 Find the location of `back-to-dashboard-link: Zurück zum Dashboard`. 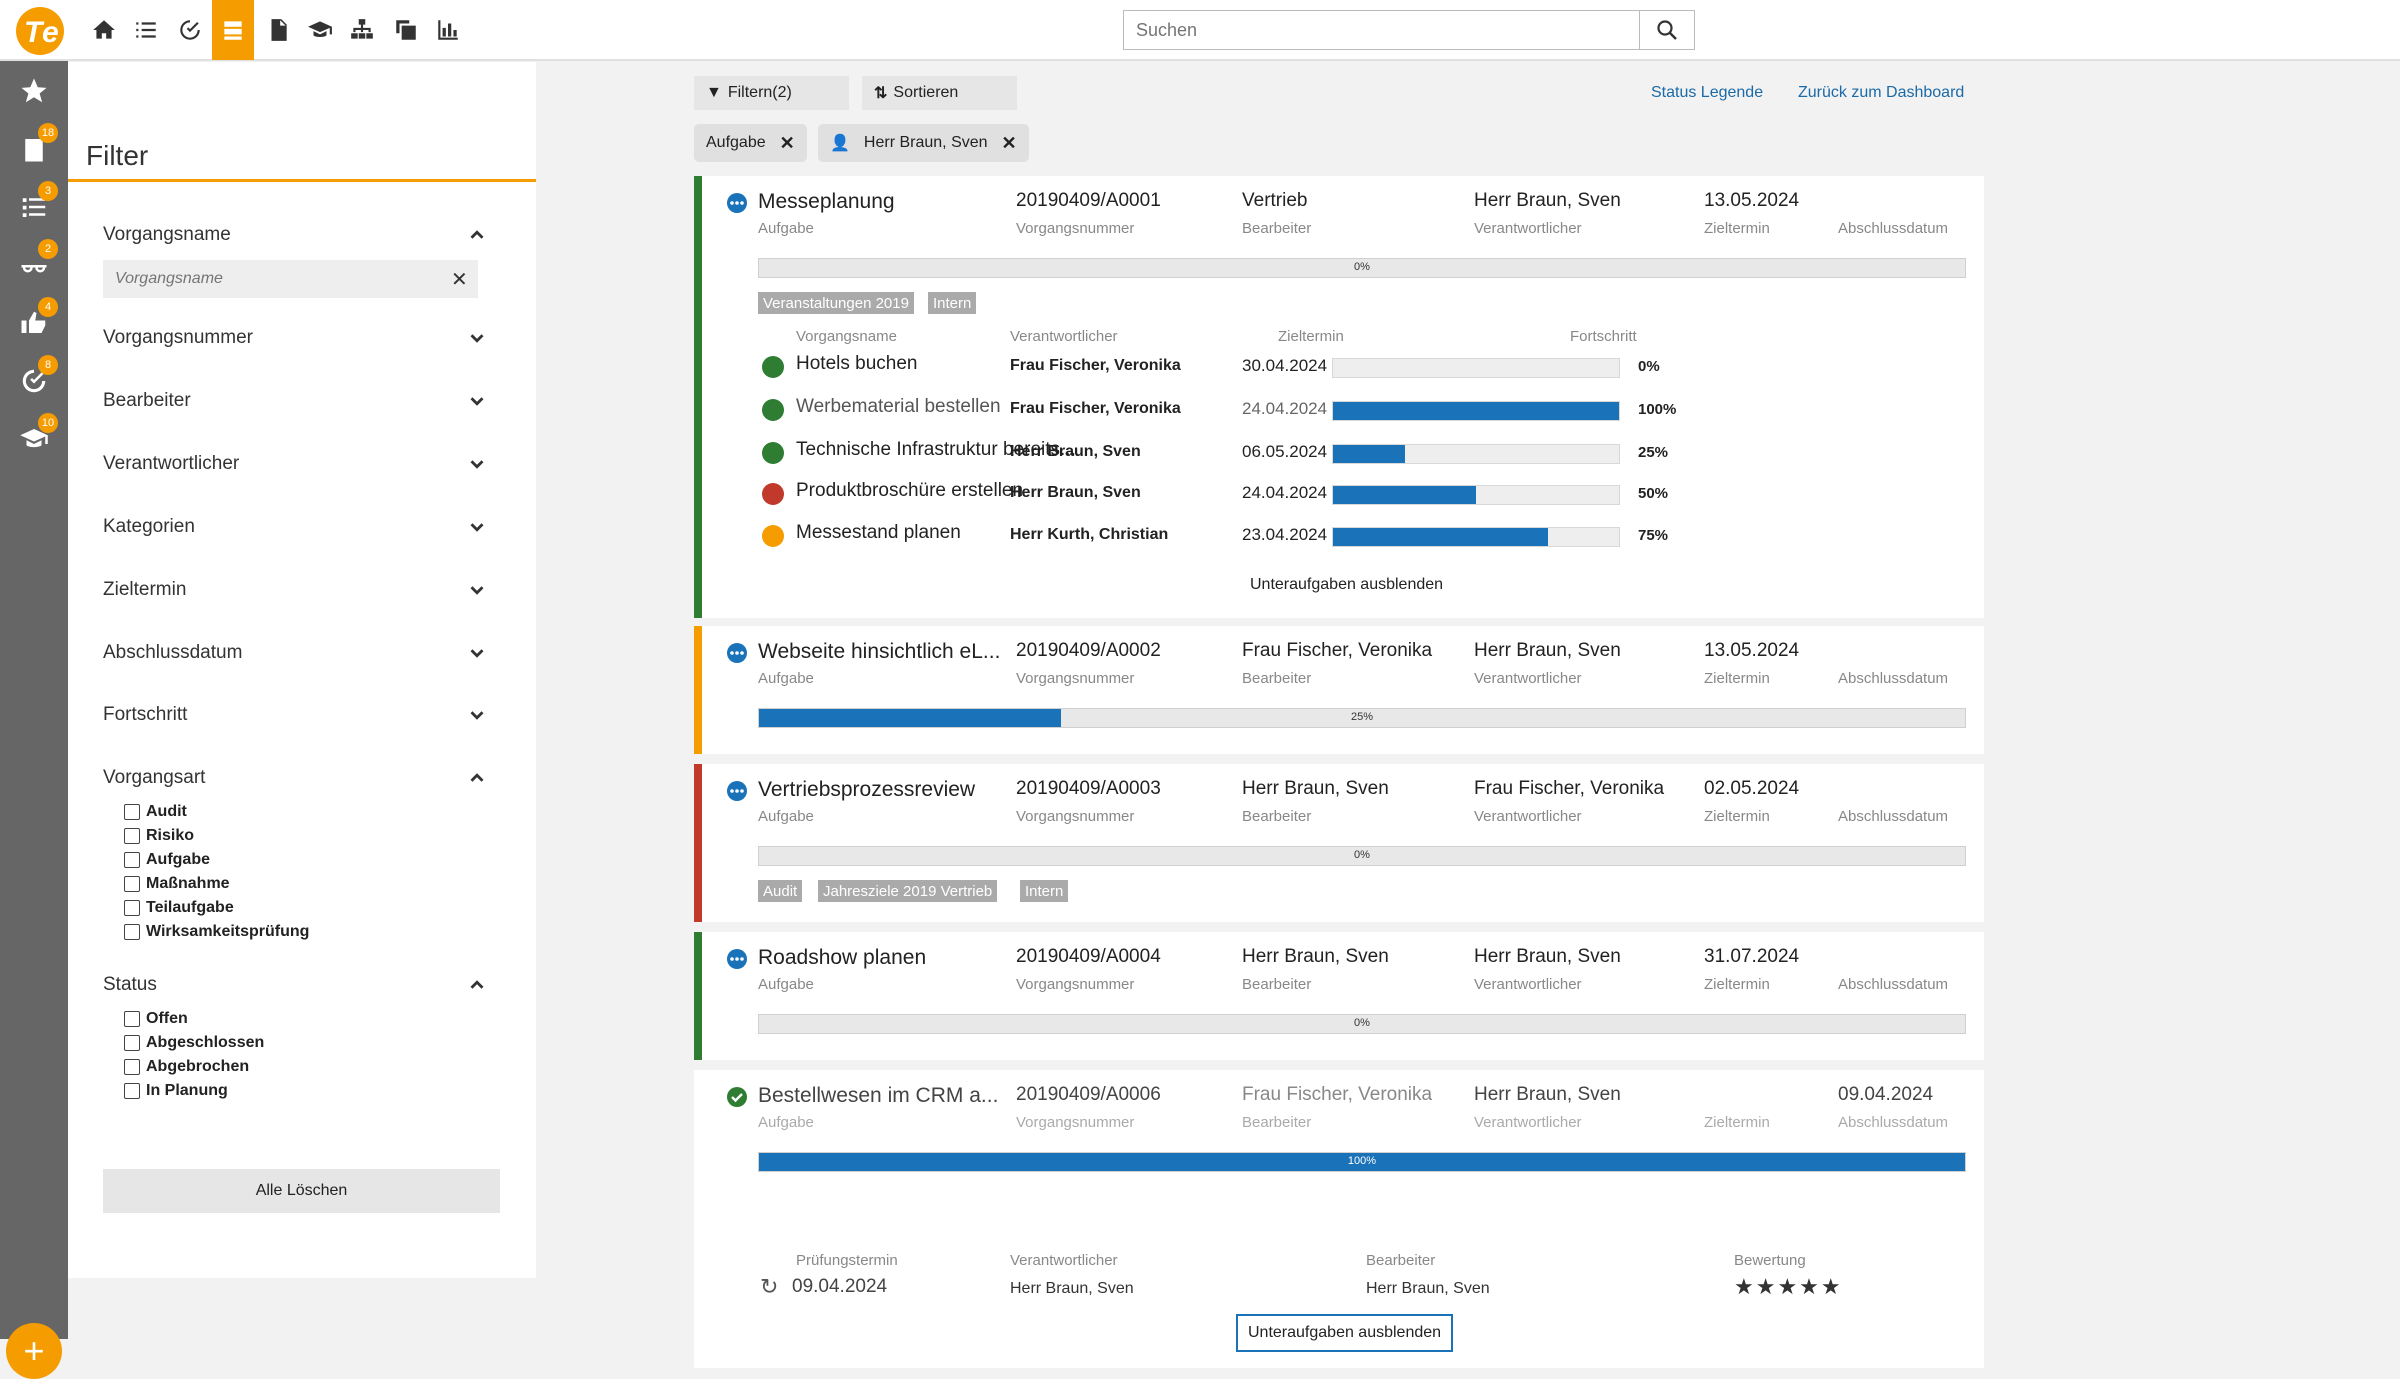

back-to-dashboard-link: Zurück zum Dashboard is located at coordinates (1881, 92).